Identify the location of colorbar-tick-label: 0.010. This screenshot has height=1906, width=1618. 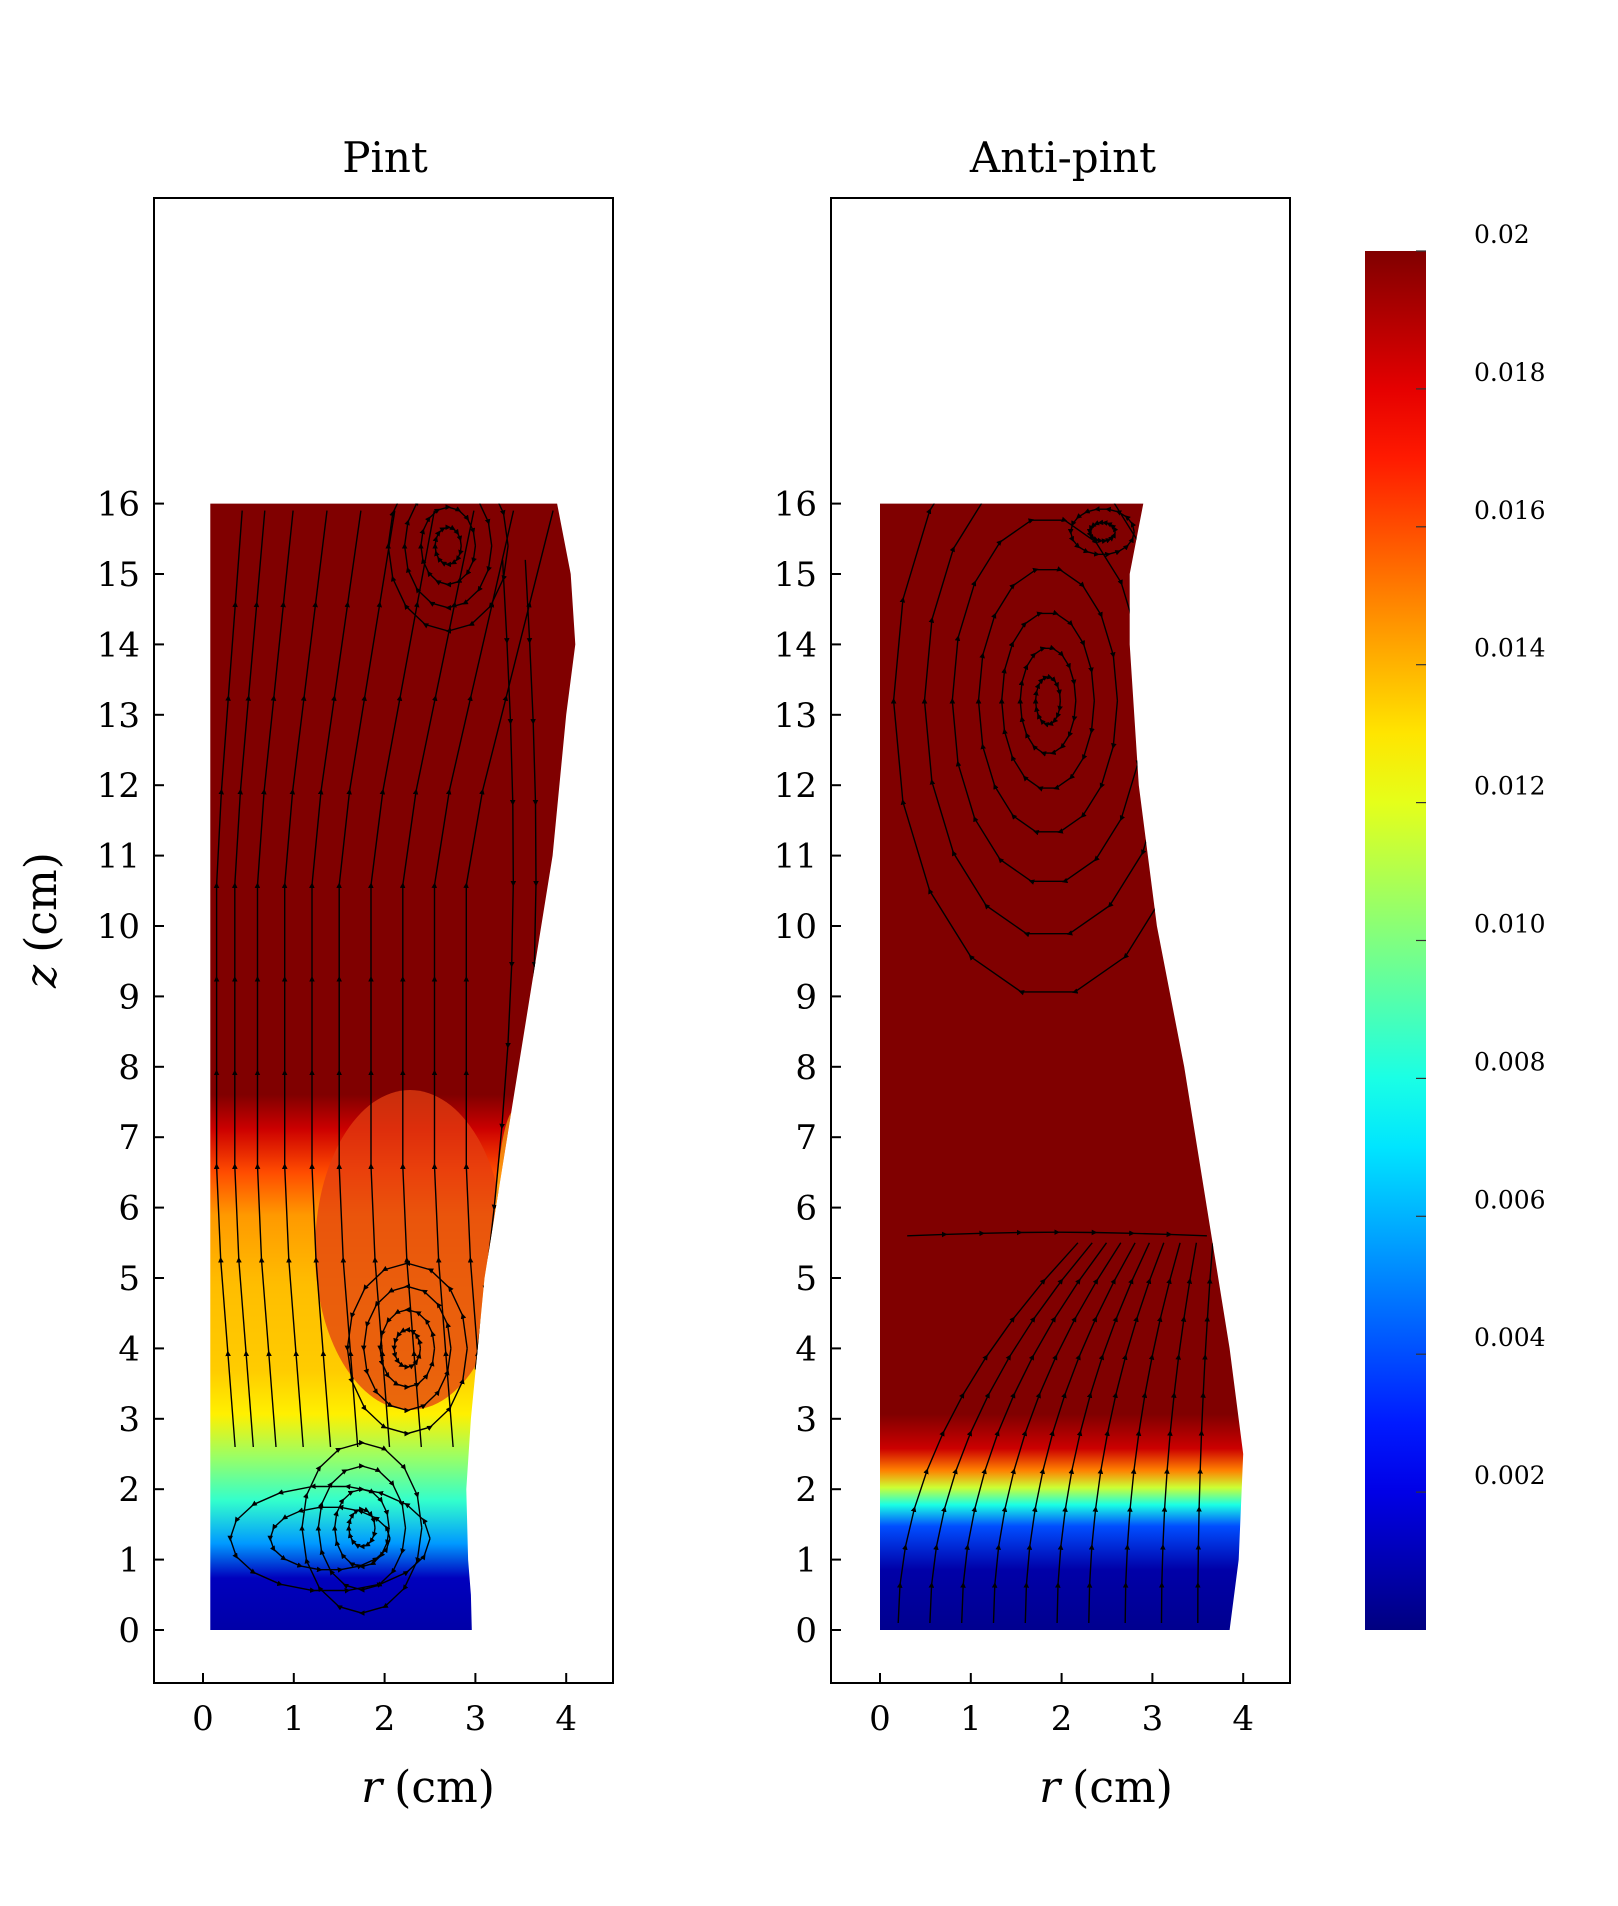
(1510, 924).